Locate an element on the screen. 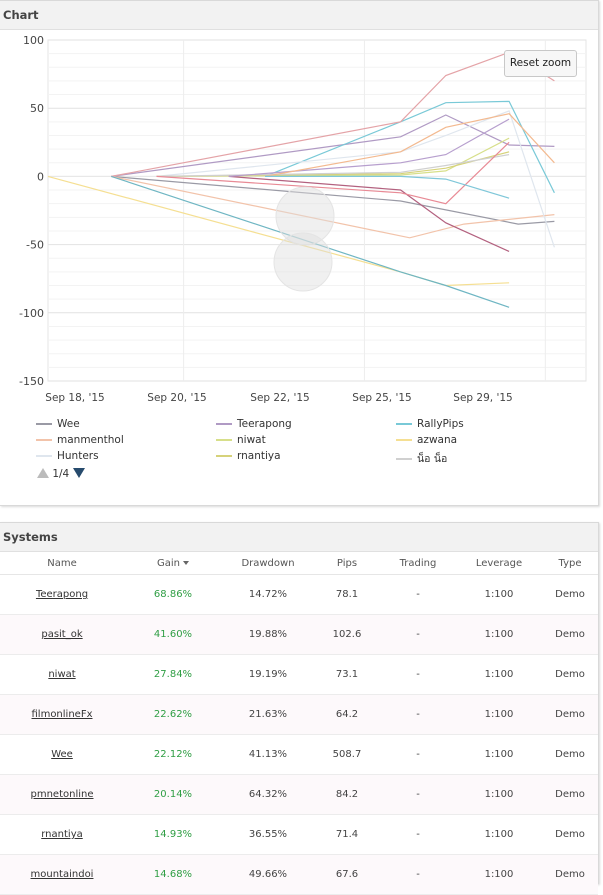  system-name-link: Teerapong is located at coordinates (62, 594).